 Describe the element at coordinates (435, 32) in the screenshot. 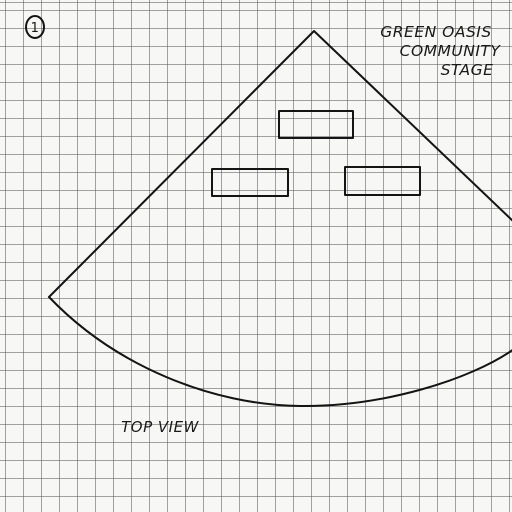

I see `title-line-1: GREEN OASIS` at that location.